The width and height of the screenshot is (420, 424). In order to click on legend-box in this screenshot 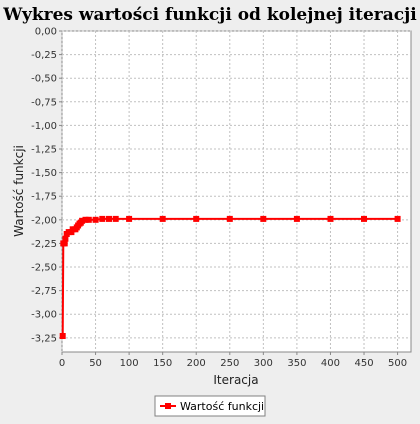, I will do `click(210, 406)`.